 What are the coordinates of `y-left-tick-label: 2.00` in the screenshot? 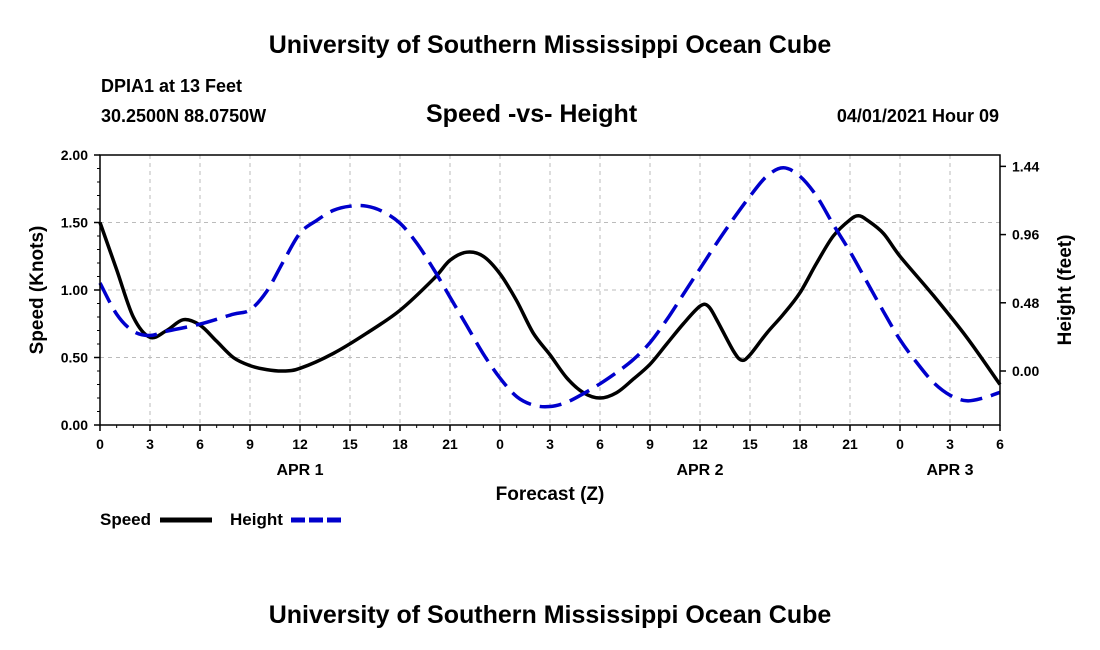 It's located at (74, 155).